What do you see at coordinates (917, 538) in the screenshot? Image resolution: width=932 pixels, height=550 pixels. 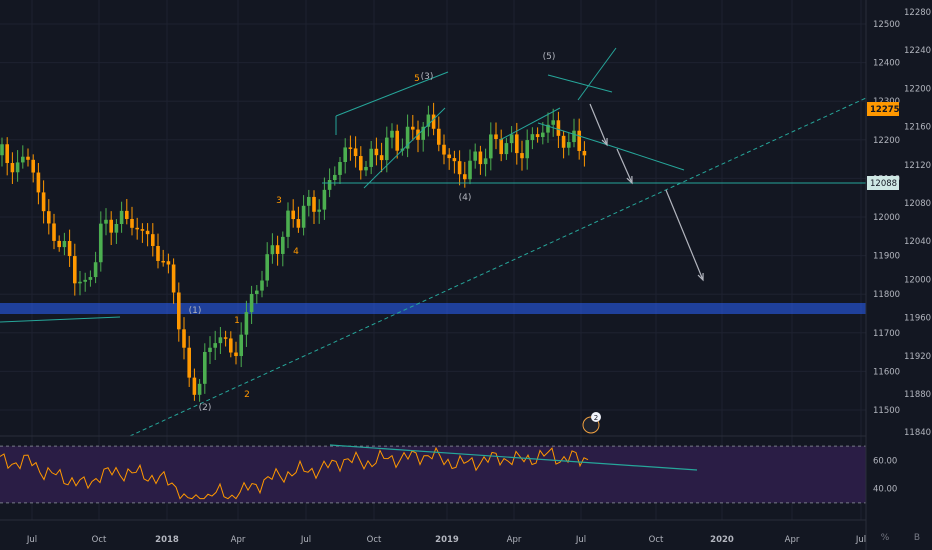 I see `scale-toggle-button: B` at bounding box center [917, 538].